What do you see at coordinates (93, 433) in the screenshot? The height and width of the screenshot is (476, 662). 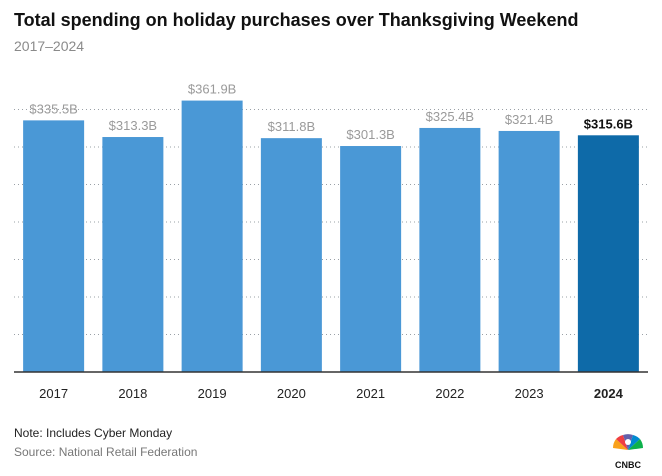 I see `footnote: Note: Includes Cyber Monday` at bounding box center [93, 433].